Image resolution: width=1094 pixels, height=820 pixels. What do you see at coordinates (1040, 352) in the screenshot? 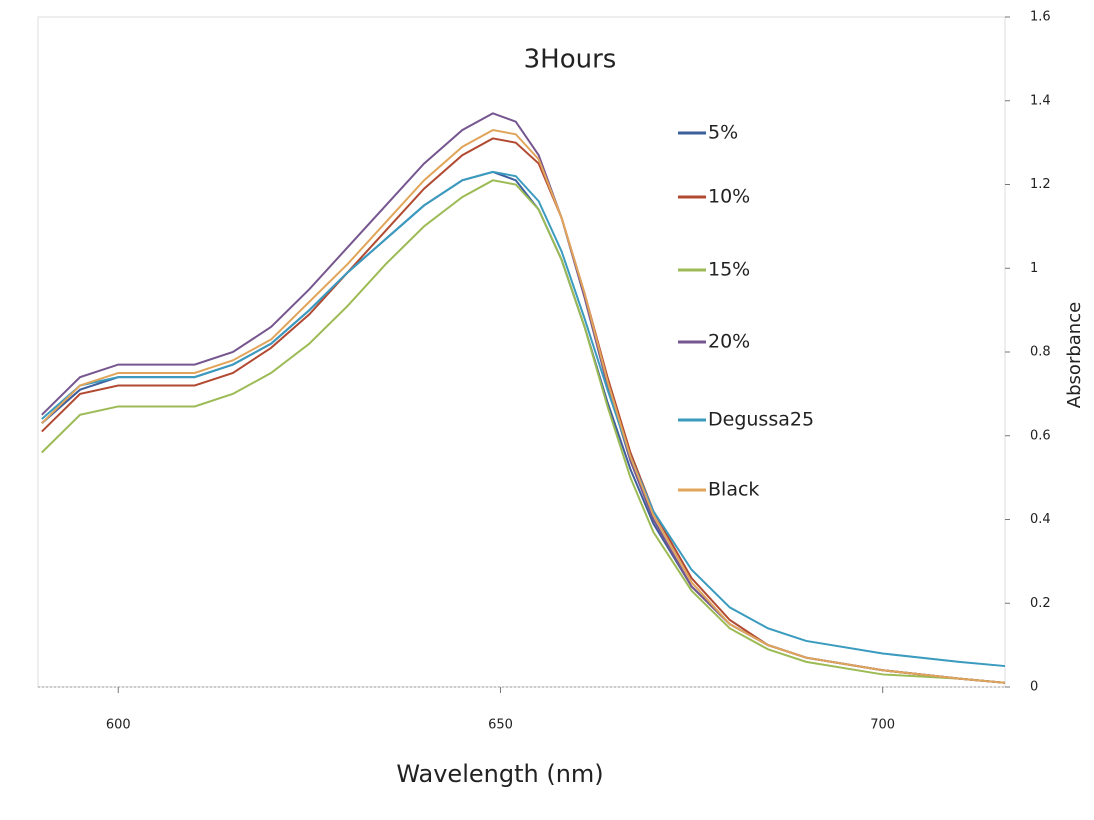
I see `y-tick-label: 0.8` at bounding box center [1040, 352].